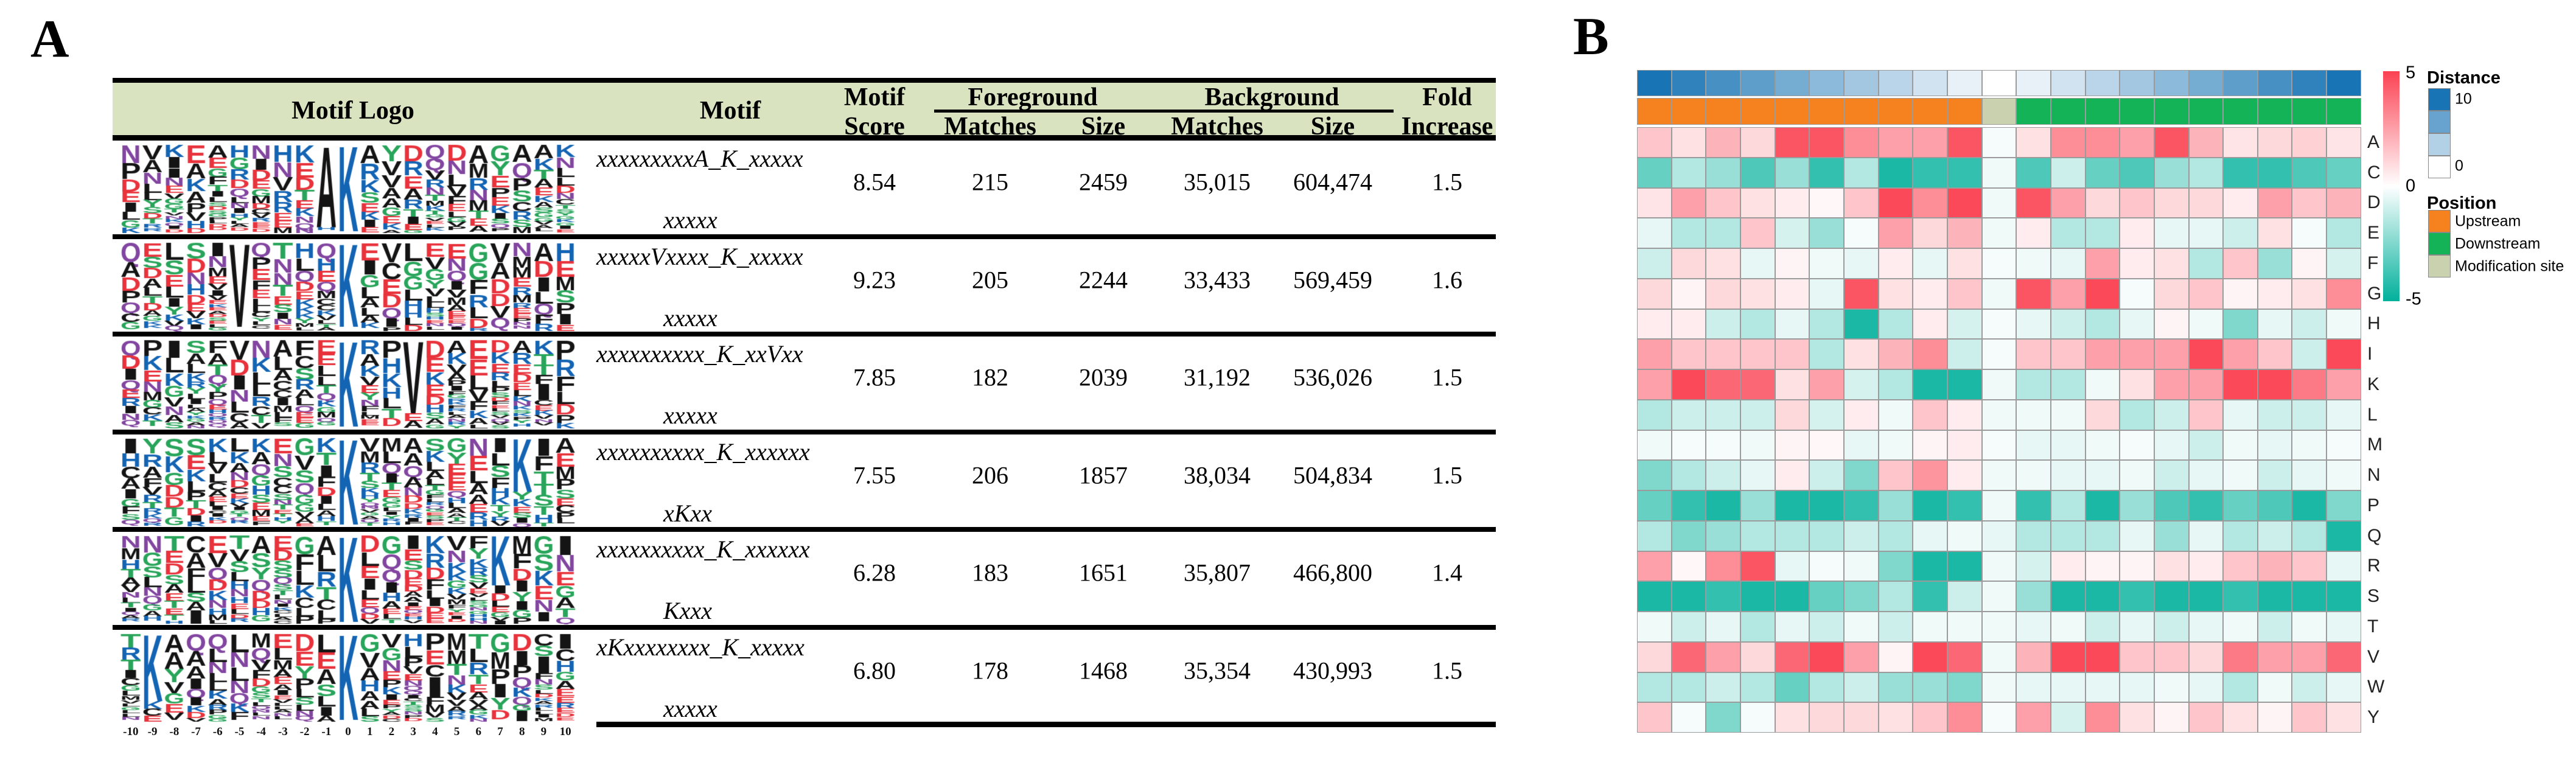 Image resolution: width=2576 pixels, height=757 pixels. What do you see at coordinates (990, 475) in the screenshot?
I see `fg-matches-cell: 206` at bounding box center [990, 475].